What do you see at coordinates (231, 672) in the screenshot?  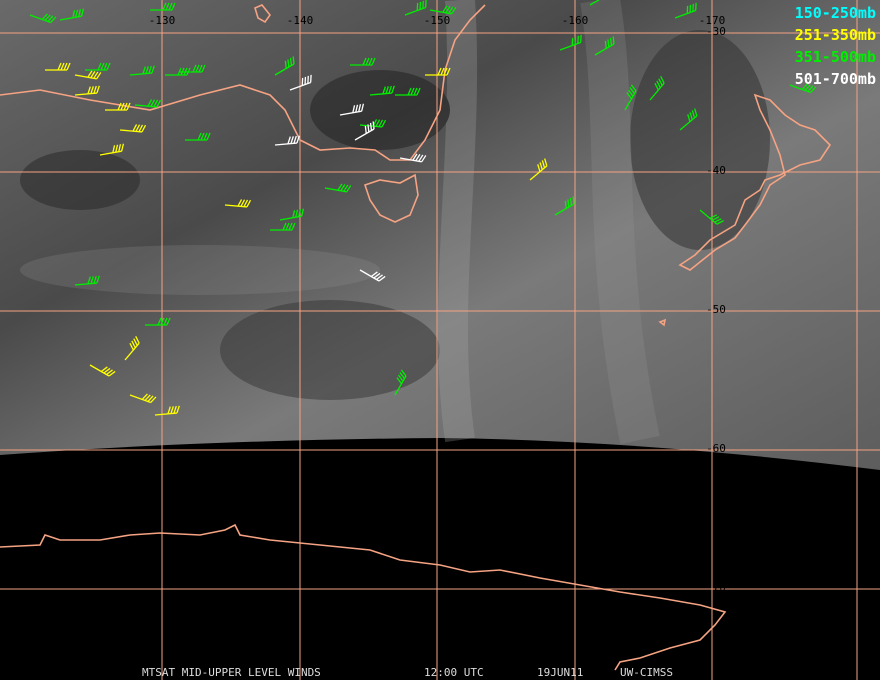 I see `footer-text: MTSAT MID-UPPER LEVEL WINDS` at bounding box center [231, 672].